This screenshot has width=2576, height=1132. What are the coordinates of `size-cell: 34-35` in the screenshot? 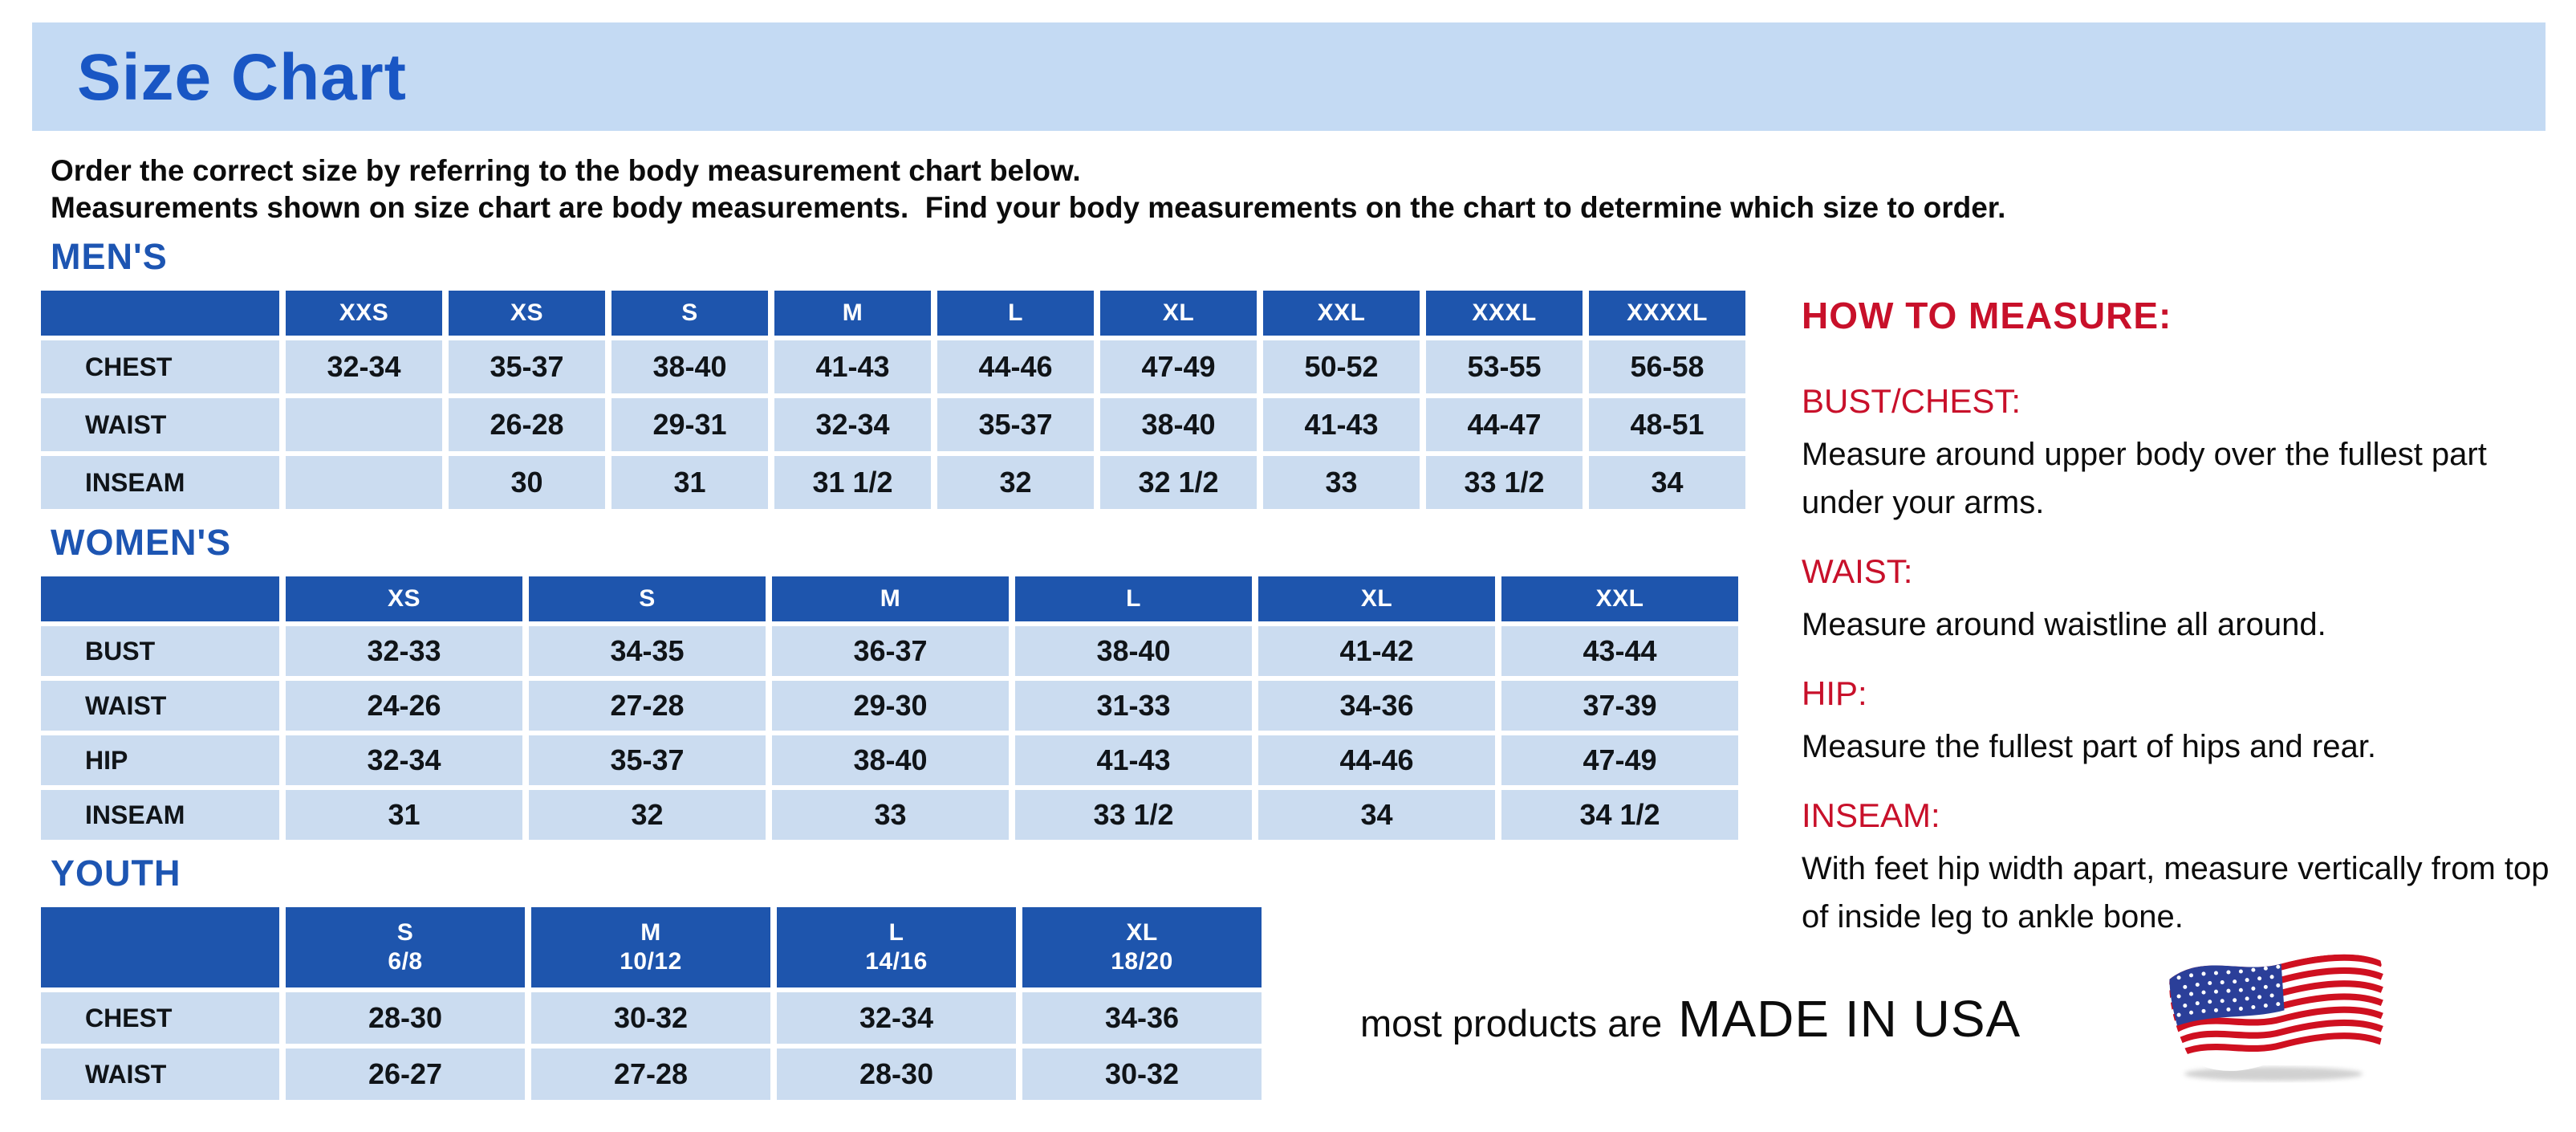 It's located at (647, 651).